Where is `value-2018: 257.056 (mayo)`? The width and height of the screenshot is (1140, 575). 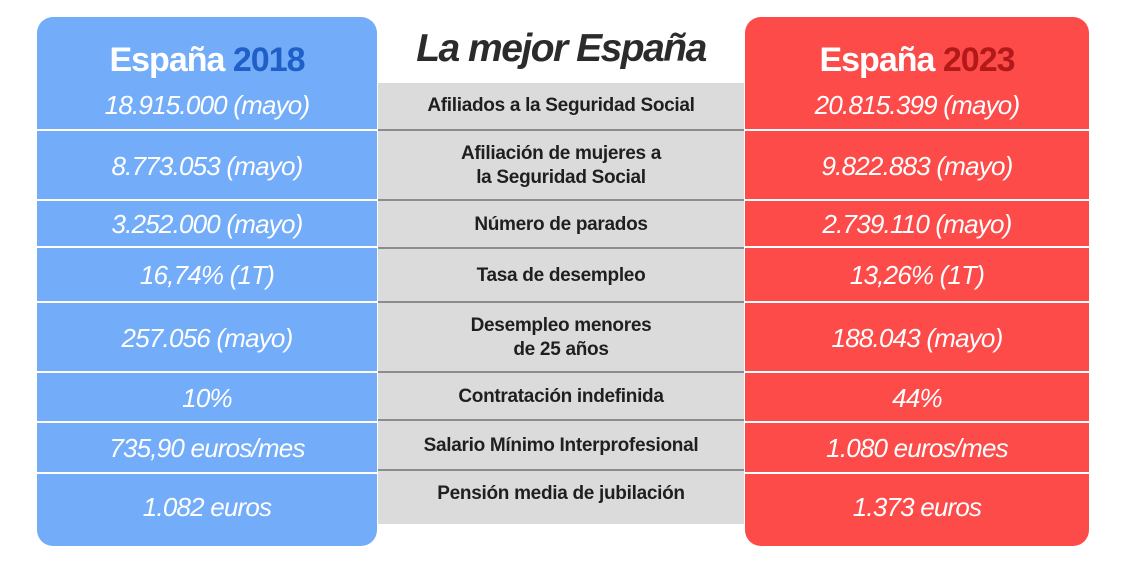 value-2018: 257.056 (mayo) is located at coordinates (207, 337).